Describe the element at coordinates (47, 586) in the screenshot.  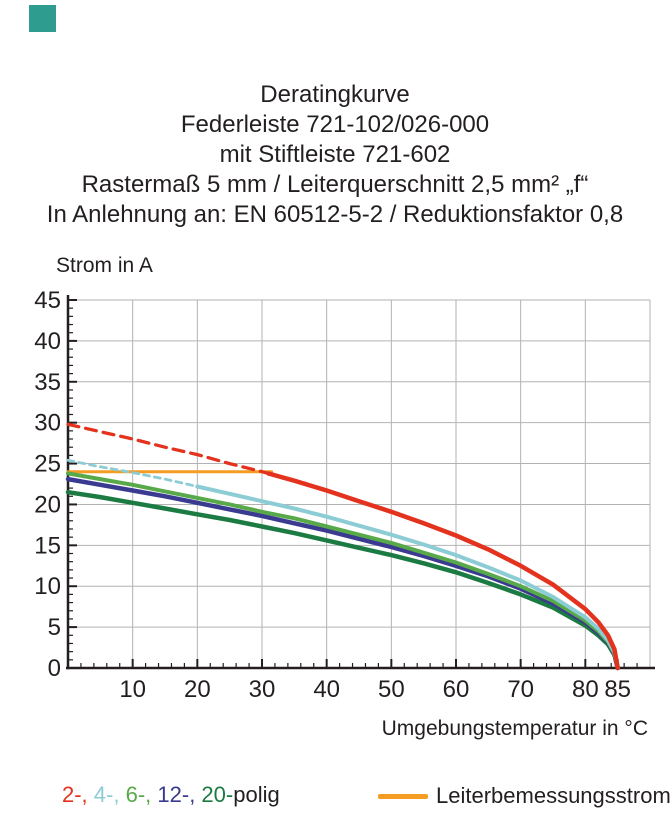
I see `y-tick-label: 10` at that location.